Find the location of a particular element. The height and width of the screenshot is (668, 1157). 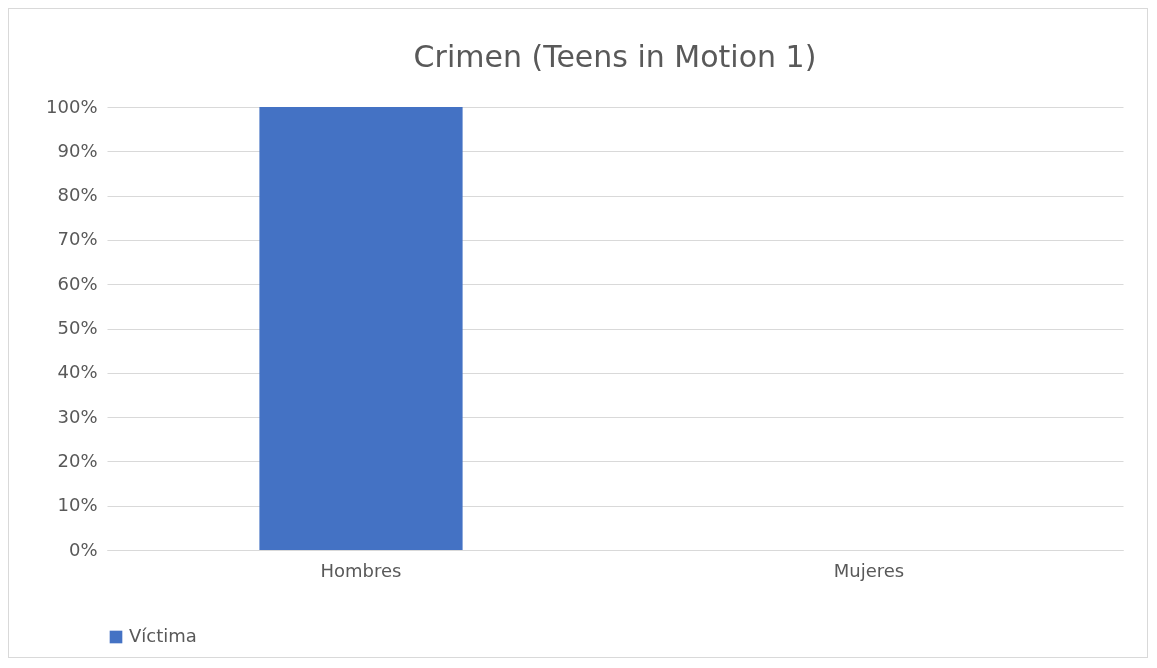

y-tick-label: 30% is located at coordinates (77, 416).